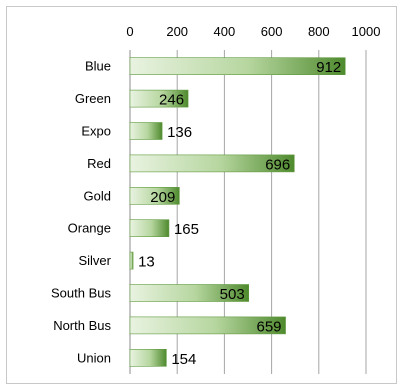 This screenshot has height=390, width=404. I want to click on category-label: Red, so click(99, 163).